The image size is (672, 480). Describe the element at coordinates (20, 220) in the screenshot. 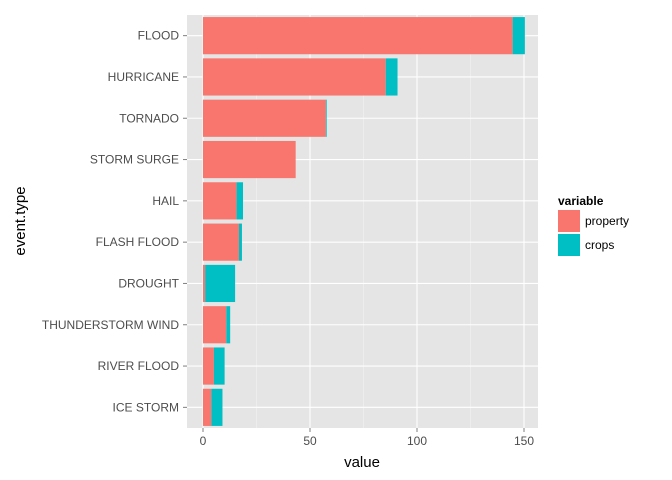

I see `y-axis-title: event.type` at that location.